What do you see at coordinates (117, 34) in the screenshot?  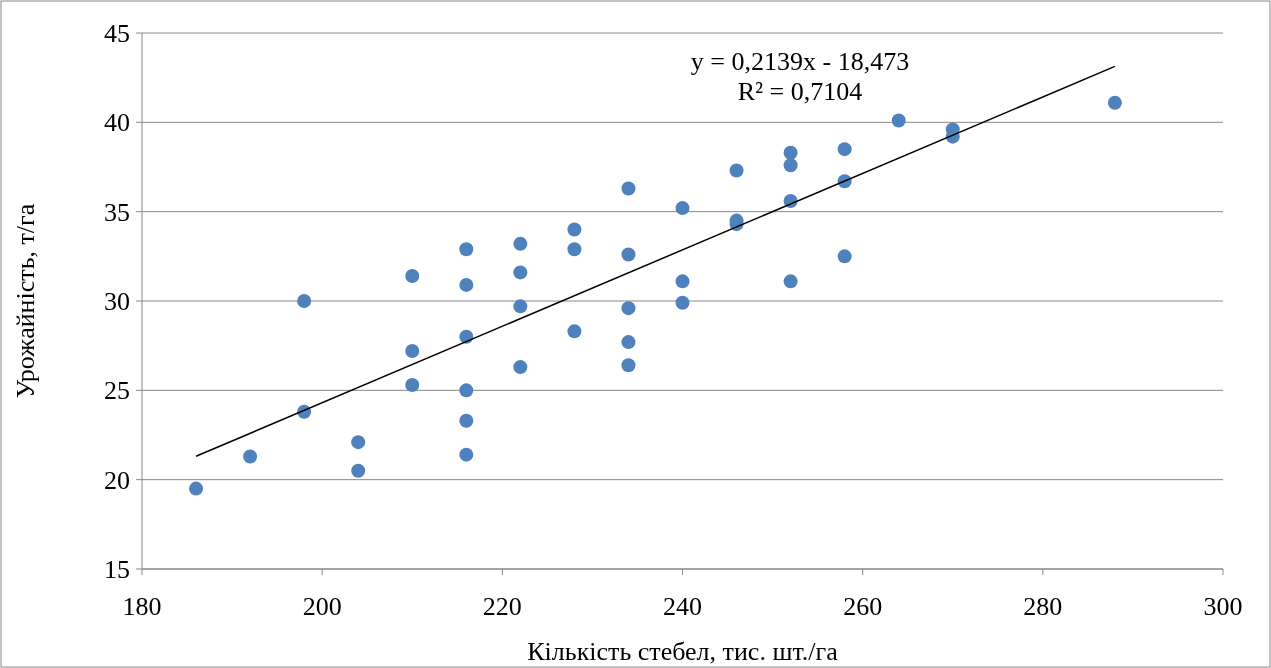 I see `y-tick-label: 45` at bounding box center [117, 34].